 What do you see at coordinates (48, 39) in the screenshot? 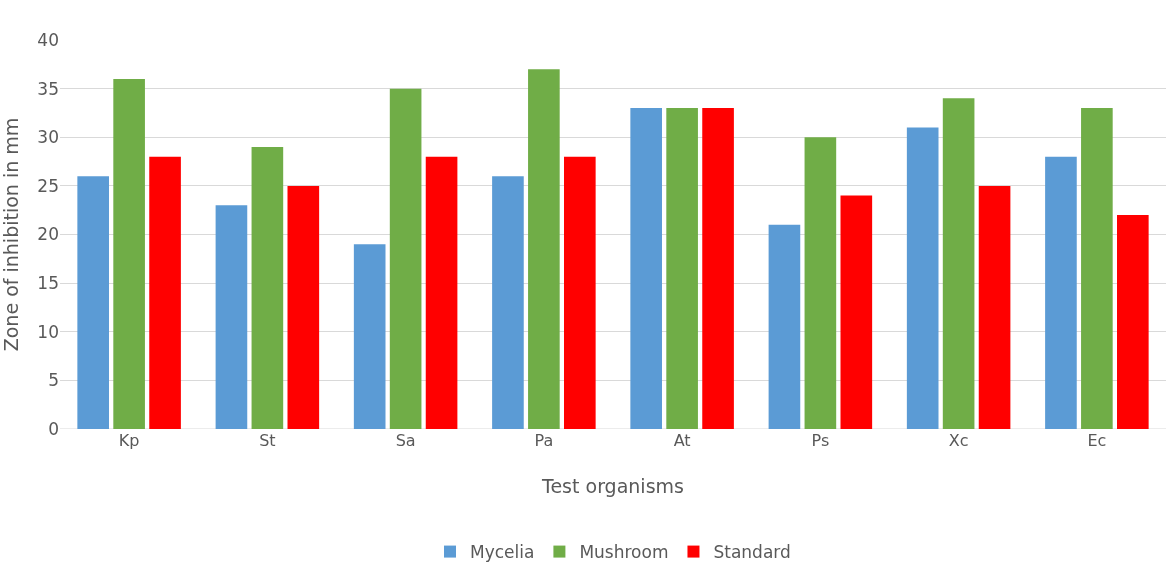
I see `y-tick-label: 40` at bounding box center [48, 39].